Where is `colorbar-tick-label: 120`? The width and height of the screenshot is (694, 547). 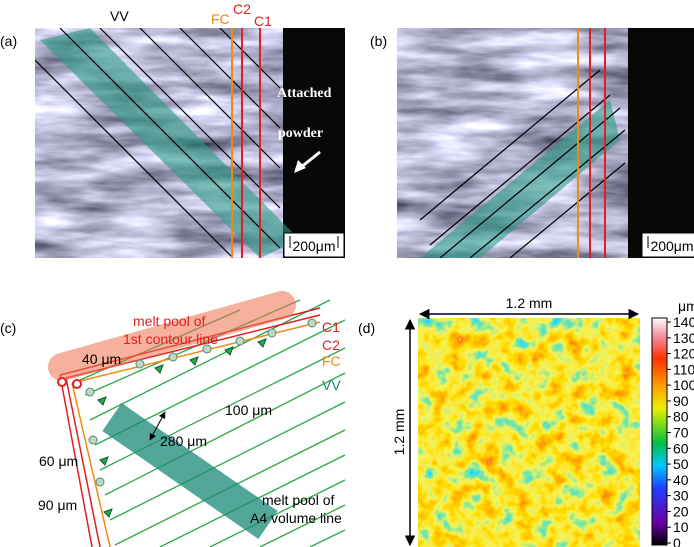
colorbar-tick-label: 120 is located at coordinates (683, 354).